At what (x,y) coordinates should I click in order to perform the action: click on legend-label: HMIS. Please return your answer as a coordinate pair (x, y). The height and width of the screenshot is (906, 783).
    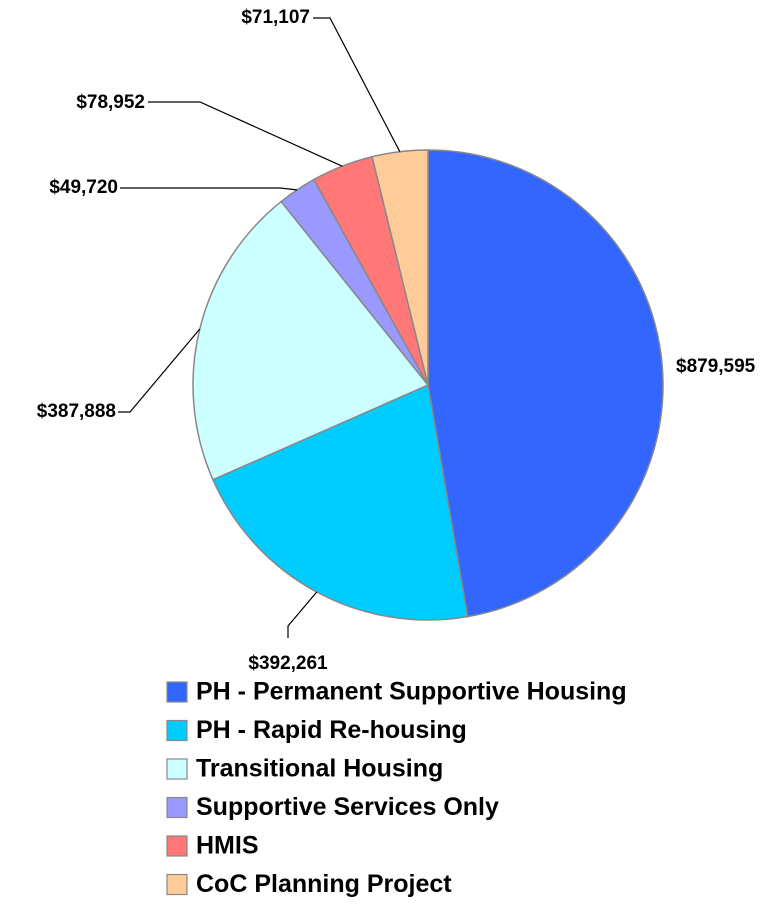
    Looking at the image, I should click on (227, 846).